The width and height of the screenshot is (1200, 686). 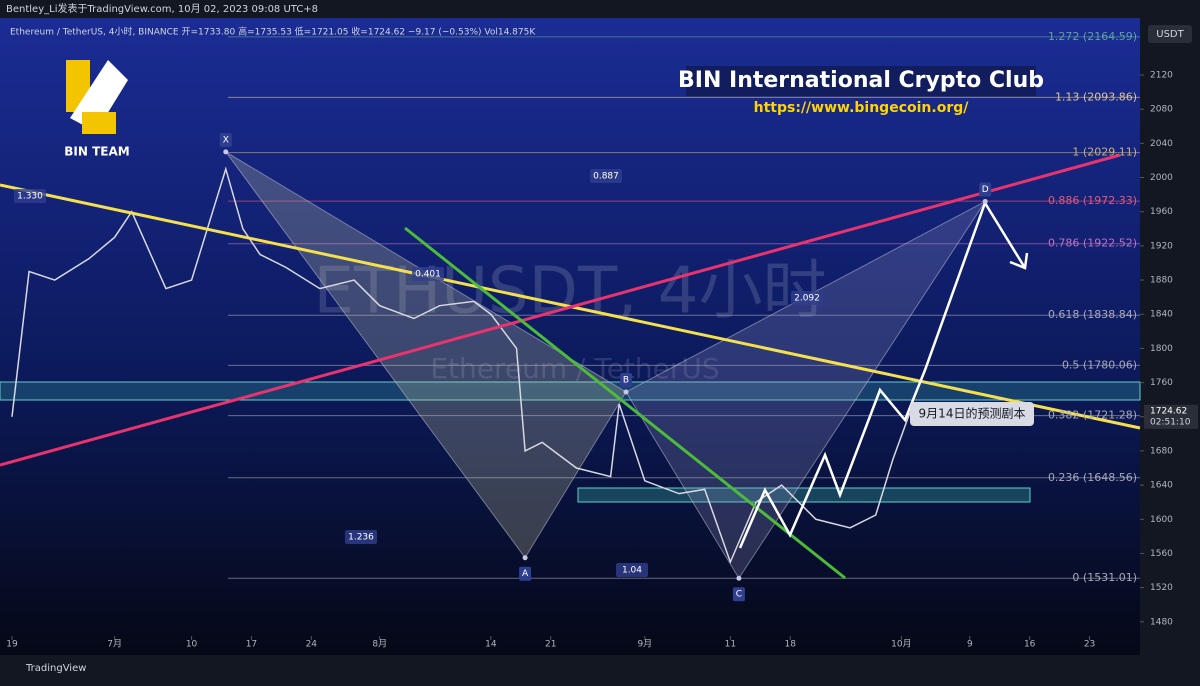 I want to click on fib-label: 1.13 (2093.86), so click(x=1096, y=96).